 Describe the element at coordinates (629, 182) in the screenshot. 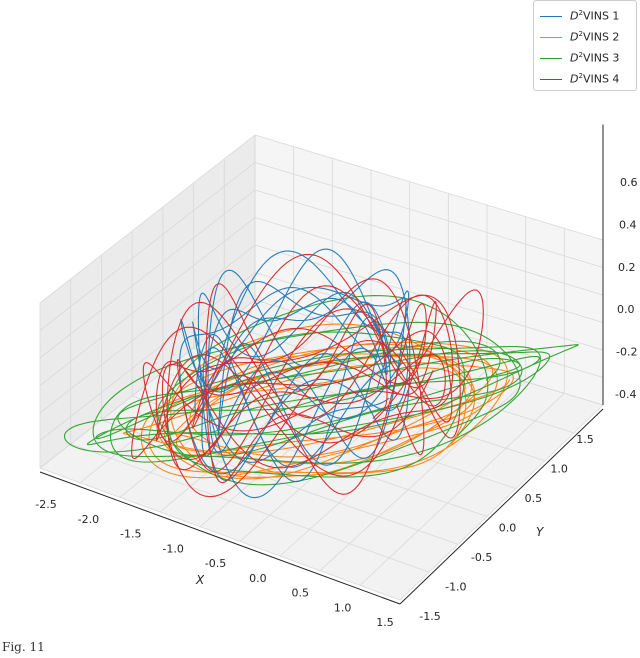

I see `z-tick-label: 0.6` at that location.